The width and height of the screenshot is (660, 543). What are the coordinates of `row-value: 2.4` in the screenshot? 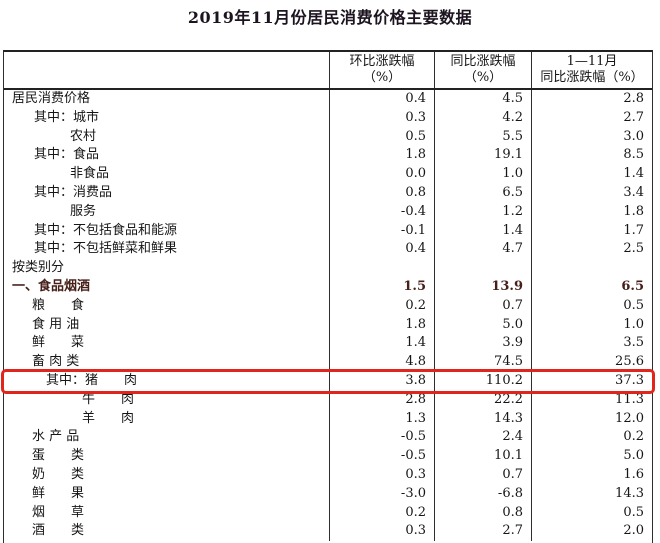 It's located at (482, 438).